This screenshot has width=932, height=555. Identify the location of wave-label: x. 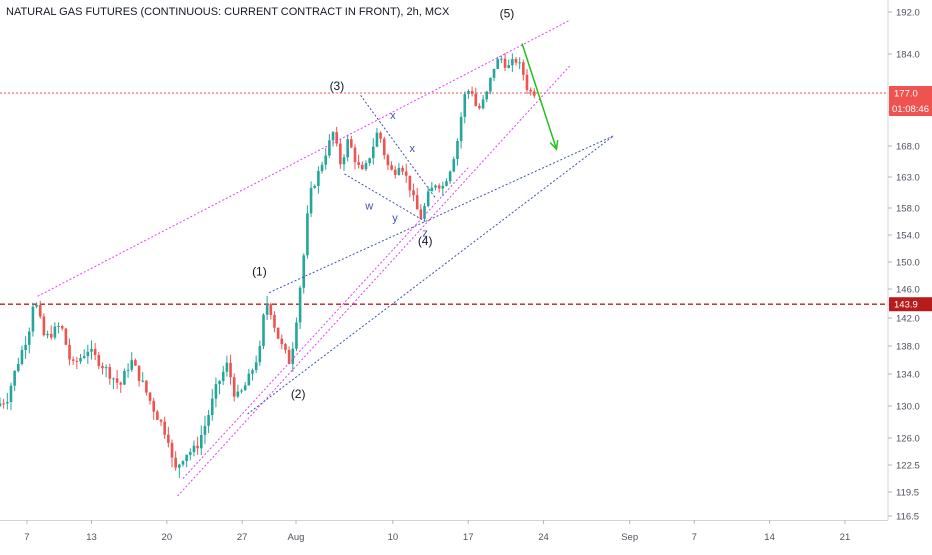
(412, 149).